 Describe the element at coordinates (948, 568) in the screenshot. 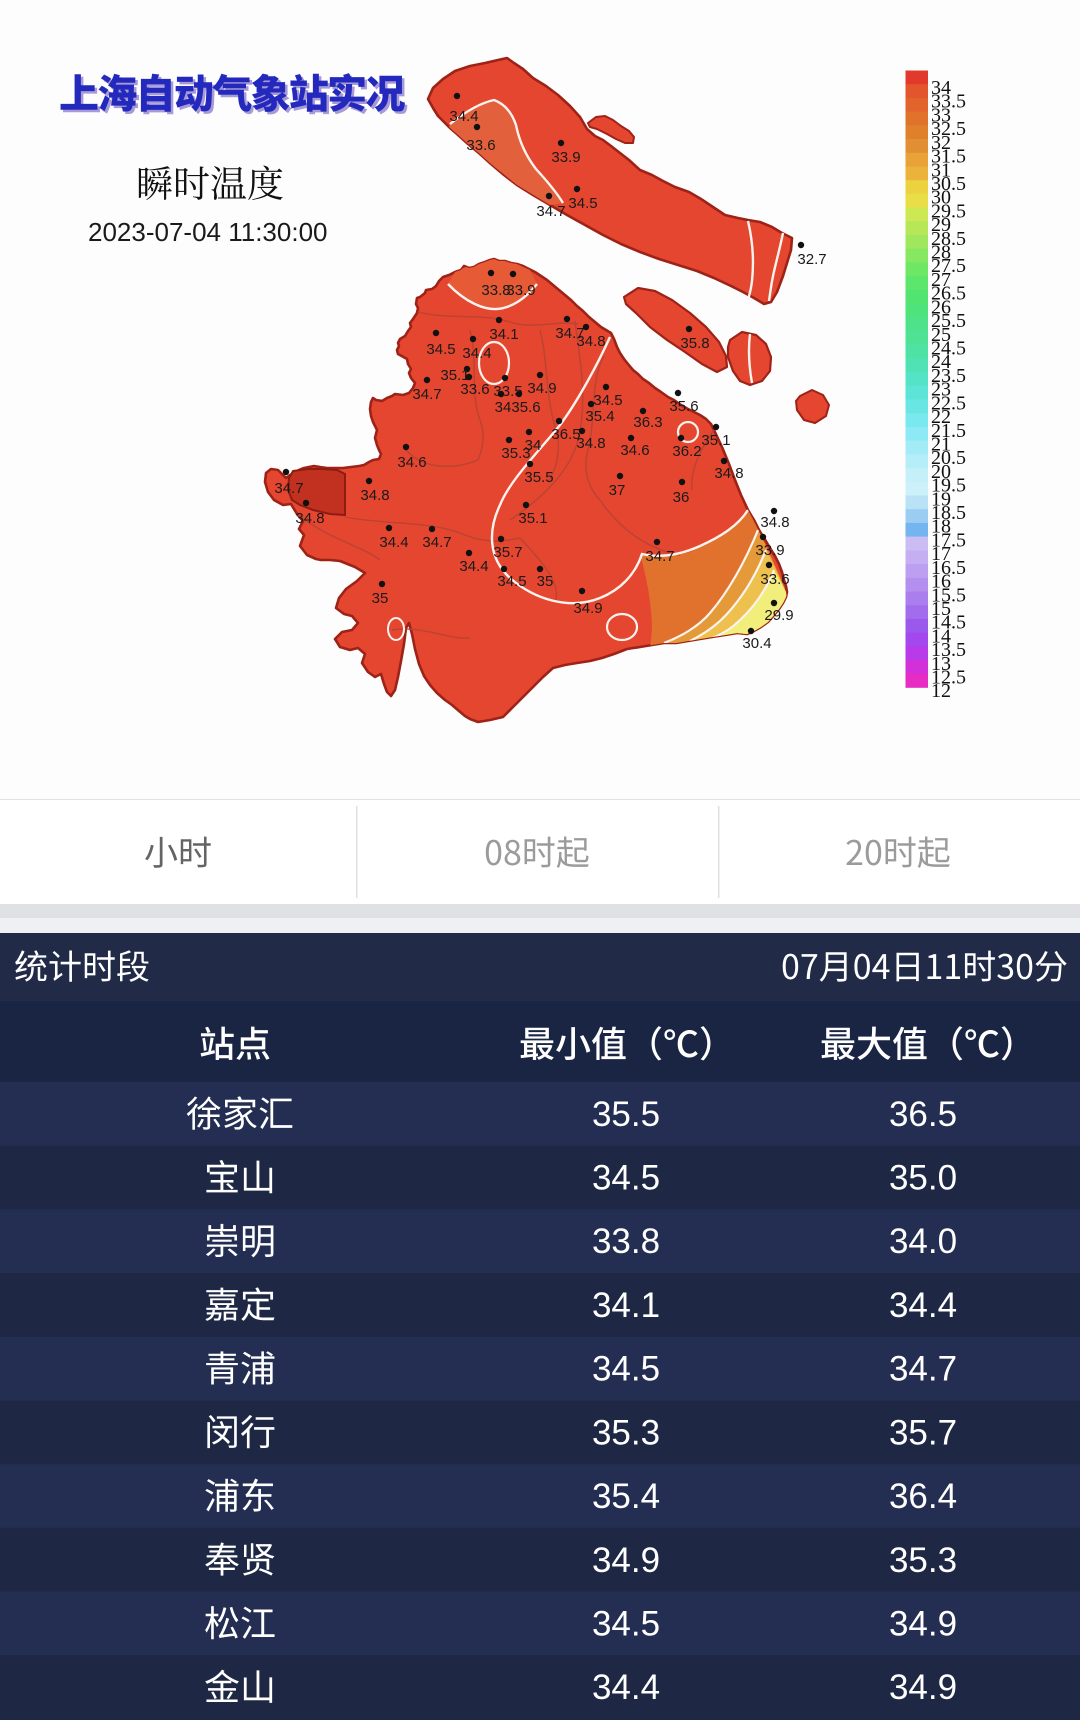

I see `svg-text: 16.5` at that location.